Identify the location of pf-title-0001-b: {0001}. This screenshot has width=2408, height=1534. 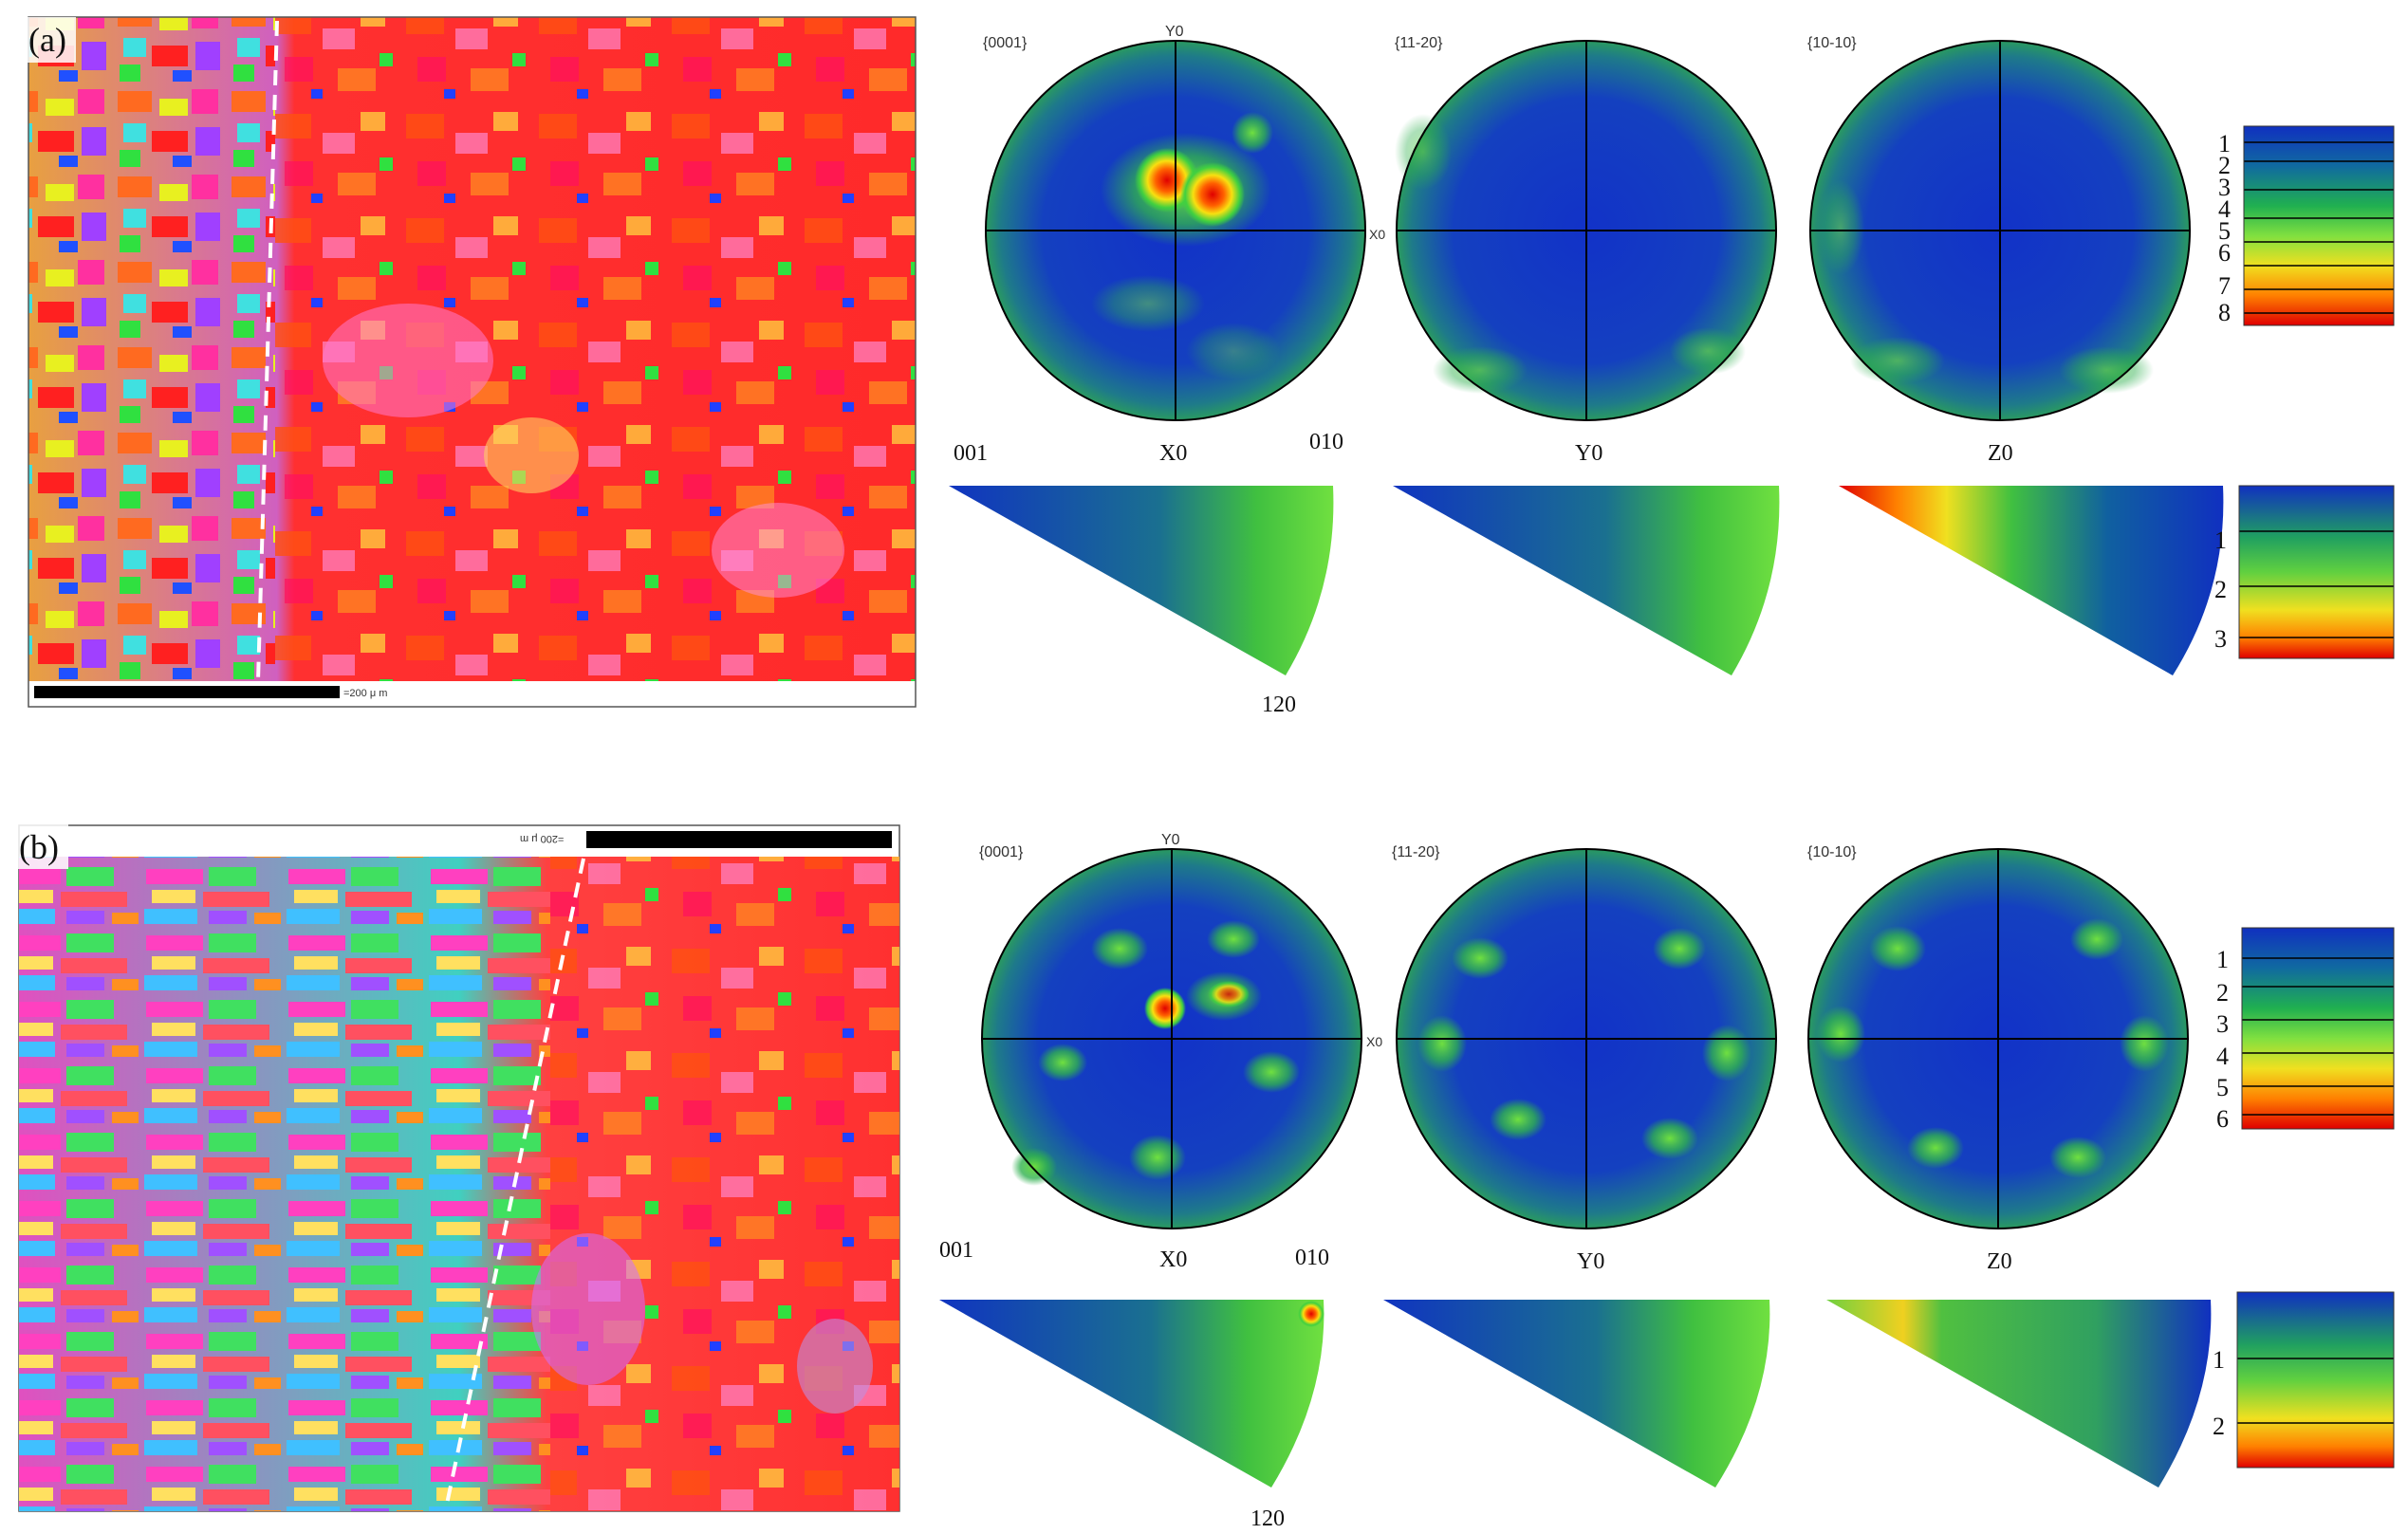
(1001, 852).